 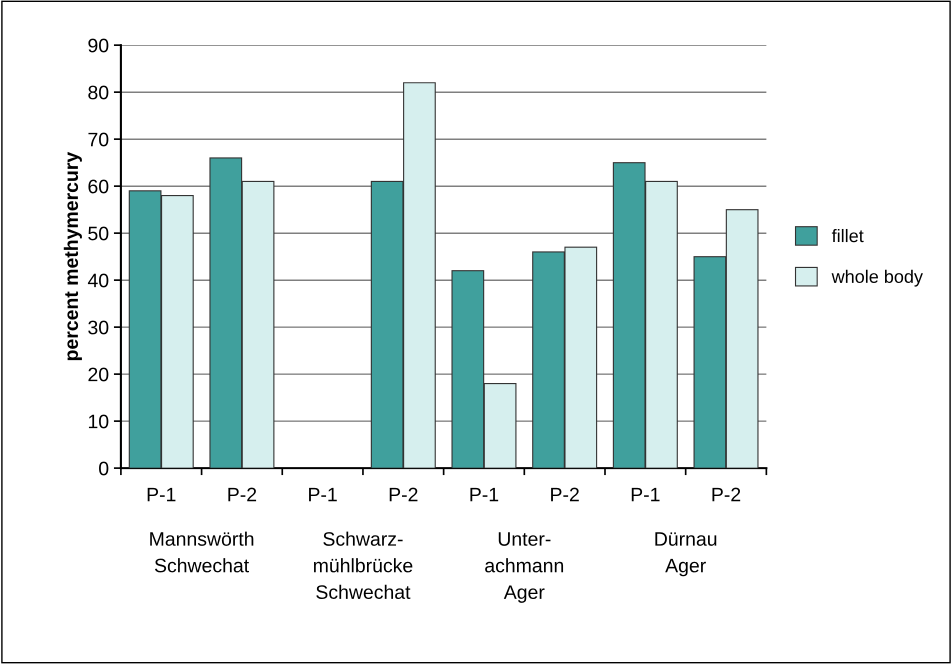 What do you see at coordinates (98, 139) in the screenshot?
I see `y-tick-label: 70` at bounding box center [98, 139].